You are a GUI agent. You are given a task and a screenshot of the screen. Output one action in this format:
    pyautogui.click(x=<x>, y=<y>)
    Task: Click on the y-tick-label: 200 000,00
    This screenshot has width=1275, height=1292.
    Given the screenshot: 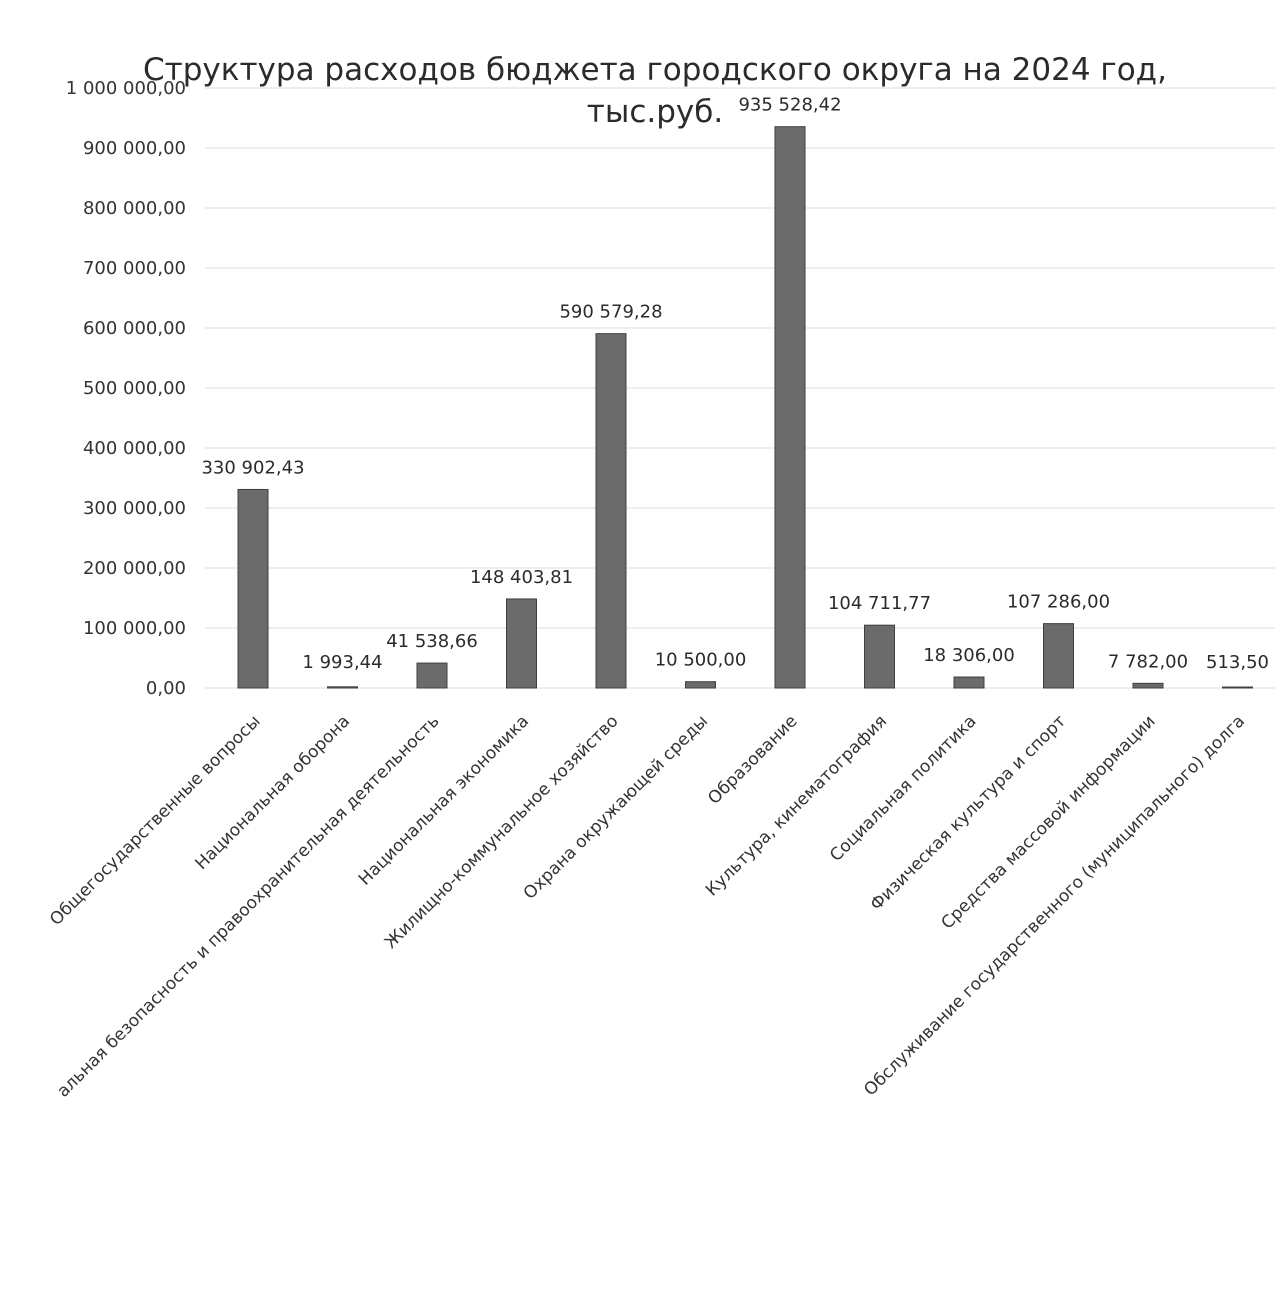 What is the action you would take?
    pyautogui.click(x=134, y=568)
    